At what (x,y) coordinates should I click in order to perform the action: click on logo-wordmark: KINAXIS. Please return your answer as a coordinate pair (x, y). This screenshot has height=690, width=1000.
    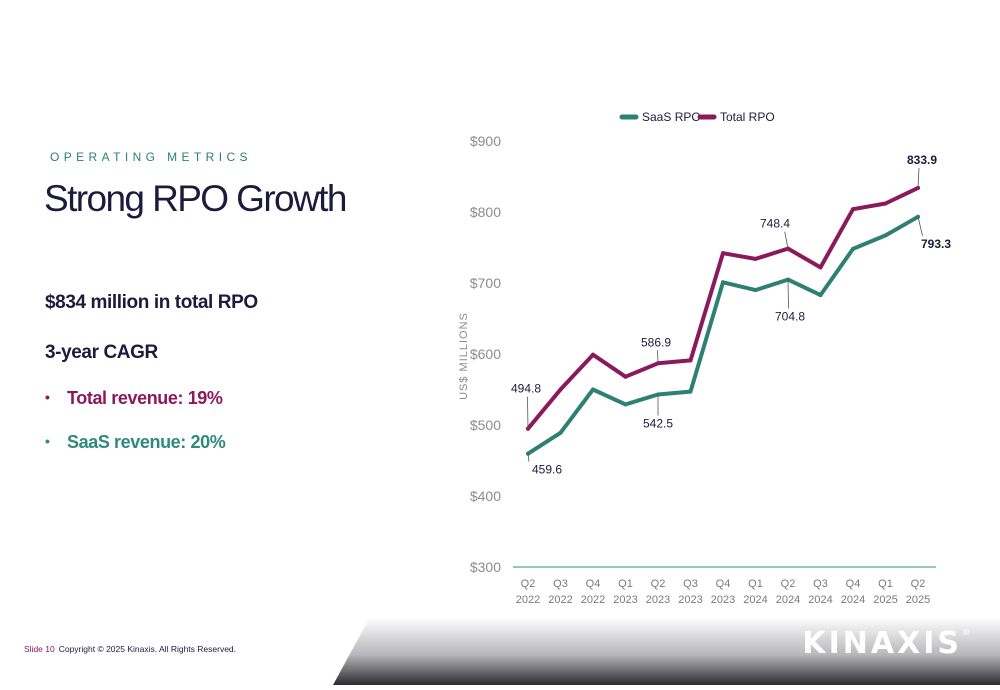
    Looking at the image, I should click on (882, 643).